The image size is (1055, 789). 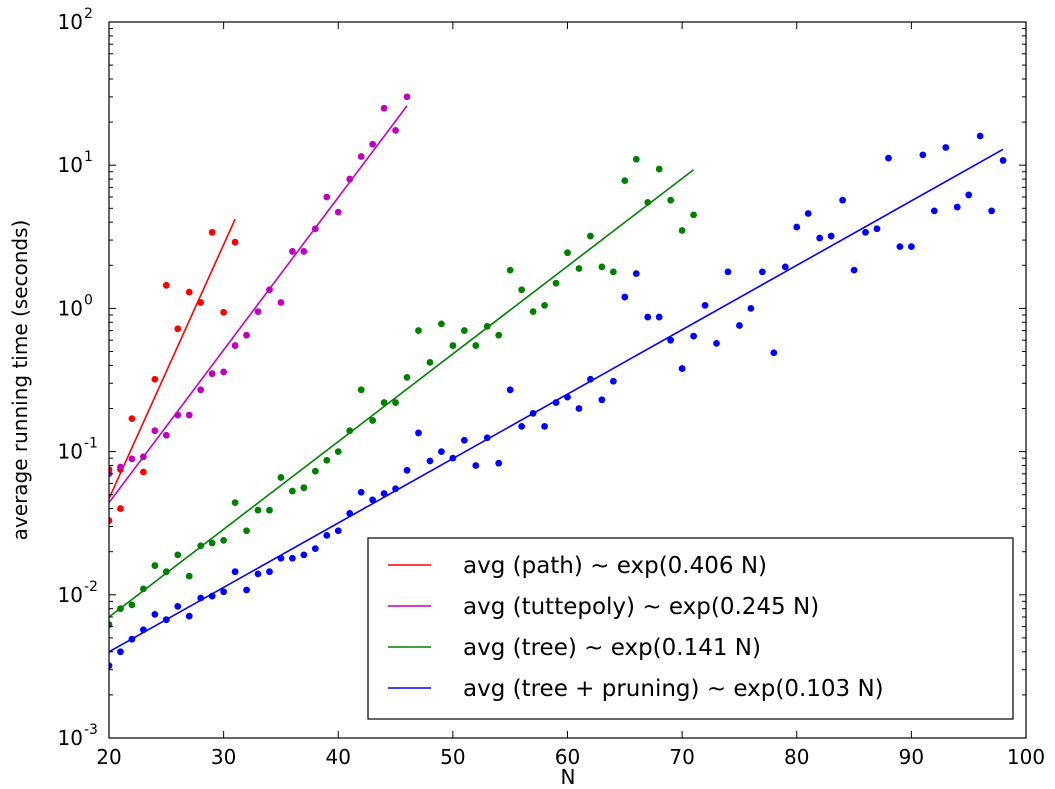 What do you see at coordinates (452, 757) in the screenshot?
I see `x-tick-label: 50` at bounding box center [452, 757].